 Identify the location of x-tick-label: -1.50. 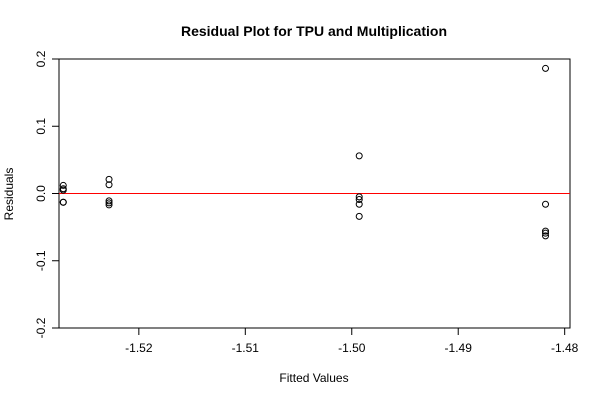
(352, 348).